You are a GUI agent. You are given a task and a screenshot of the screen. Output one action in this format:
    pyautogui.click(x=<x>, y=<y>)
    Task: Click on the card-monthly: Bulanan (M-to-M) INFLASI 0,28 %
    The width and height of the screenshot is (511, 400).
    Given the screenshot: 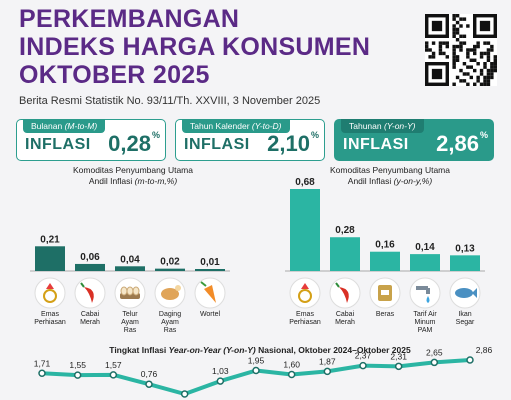 What is the action you would take?
    pyautogui.click(x=91, y=140)
    